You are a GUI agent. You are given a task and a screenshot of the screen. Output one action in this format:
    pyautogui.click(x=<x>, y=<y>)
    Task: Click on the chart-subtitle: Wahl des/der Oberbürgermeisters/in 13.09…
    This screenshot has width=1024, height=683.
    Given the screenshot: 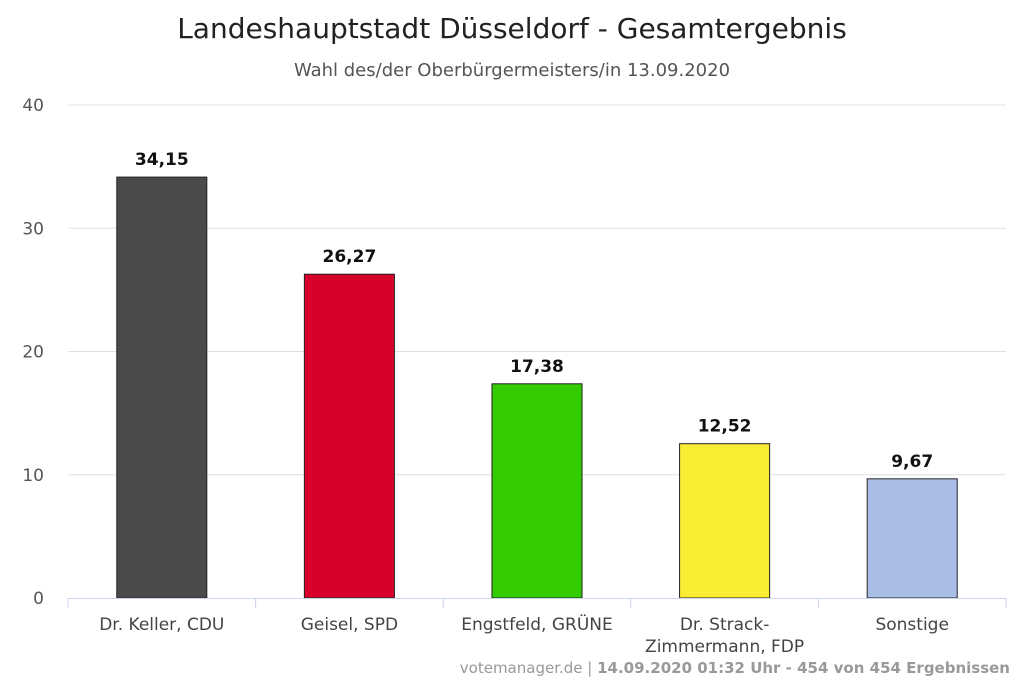 What is the action you would take?
    pyautogui.click(x=512, y=70)
    